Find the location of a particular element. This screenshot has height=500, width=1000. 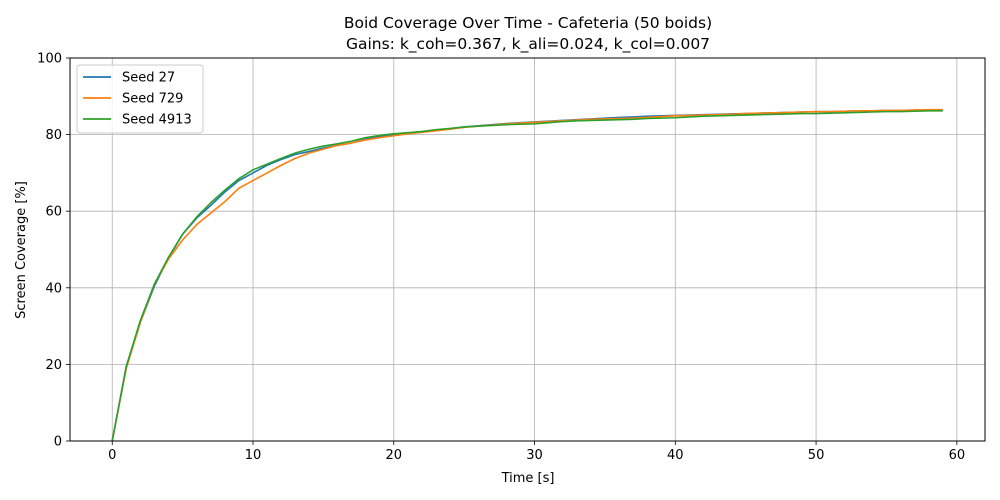

x-tick-label: 30 is located at coordinates (534, 455).